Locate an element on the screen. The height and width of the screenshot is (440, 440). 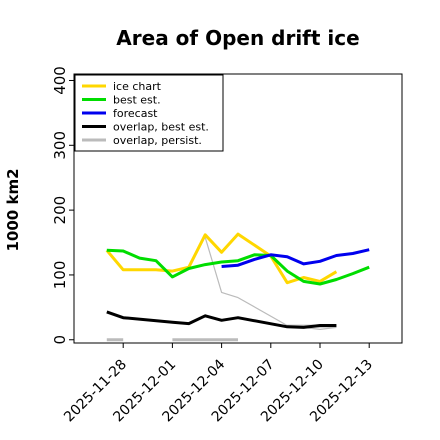
legend-label: ice chart is located at coordinates (137, 86).